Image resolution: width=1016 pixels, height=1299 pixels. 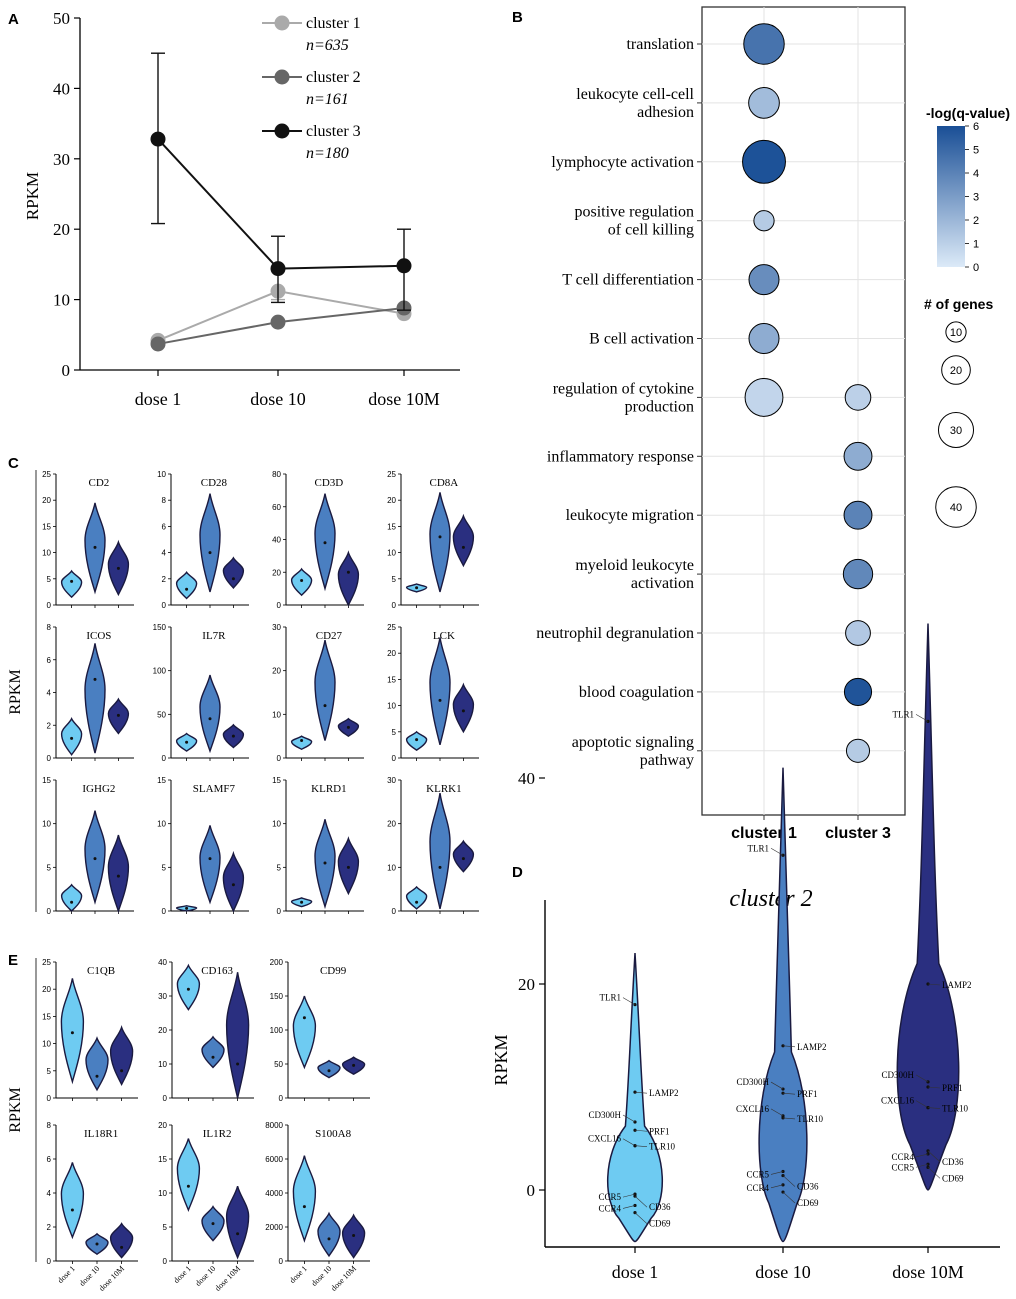 I want to click on panelC-ytick-label: 40, so click(x=276, y=540).